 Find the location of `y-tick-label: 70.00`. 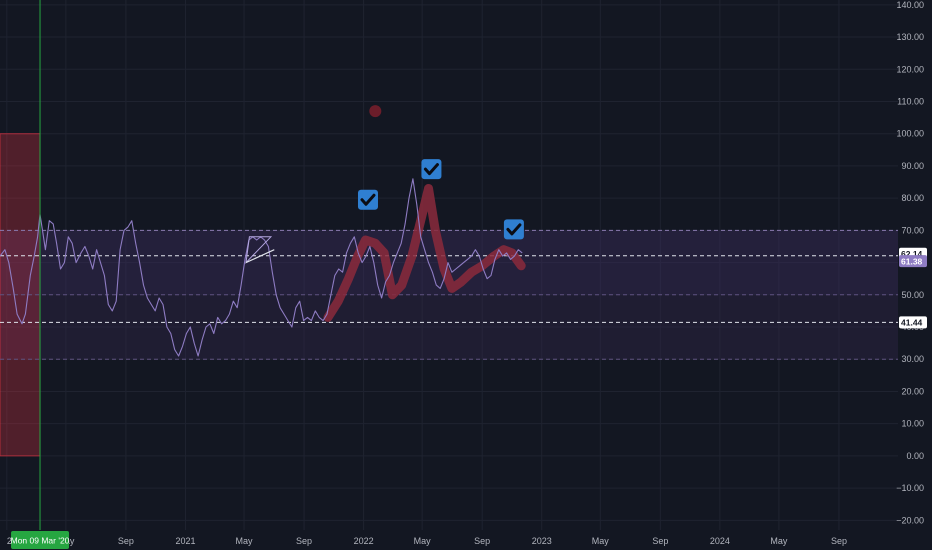

y-tick-label: 70.00 is located at coordinates (912, 230).